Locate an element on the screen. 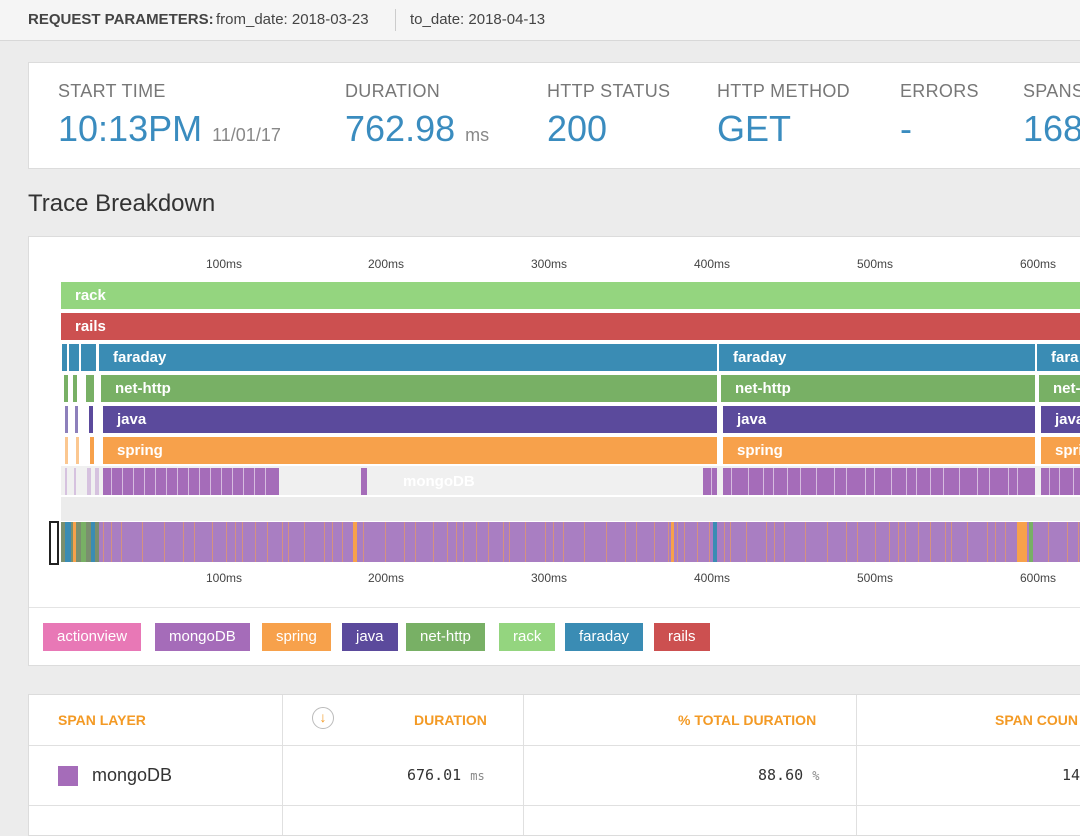 Image resolution: width=1080 pixels, height=836 pixels. legend-item-rack: rack is located at coordinates (527, 637).